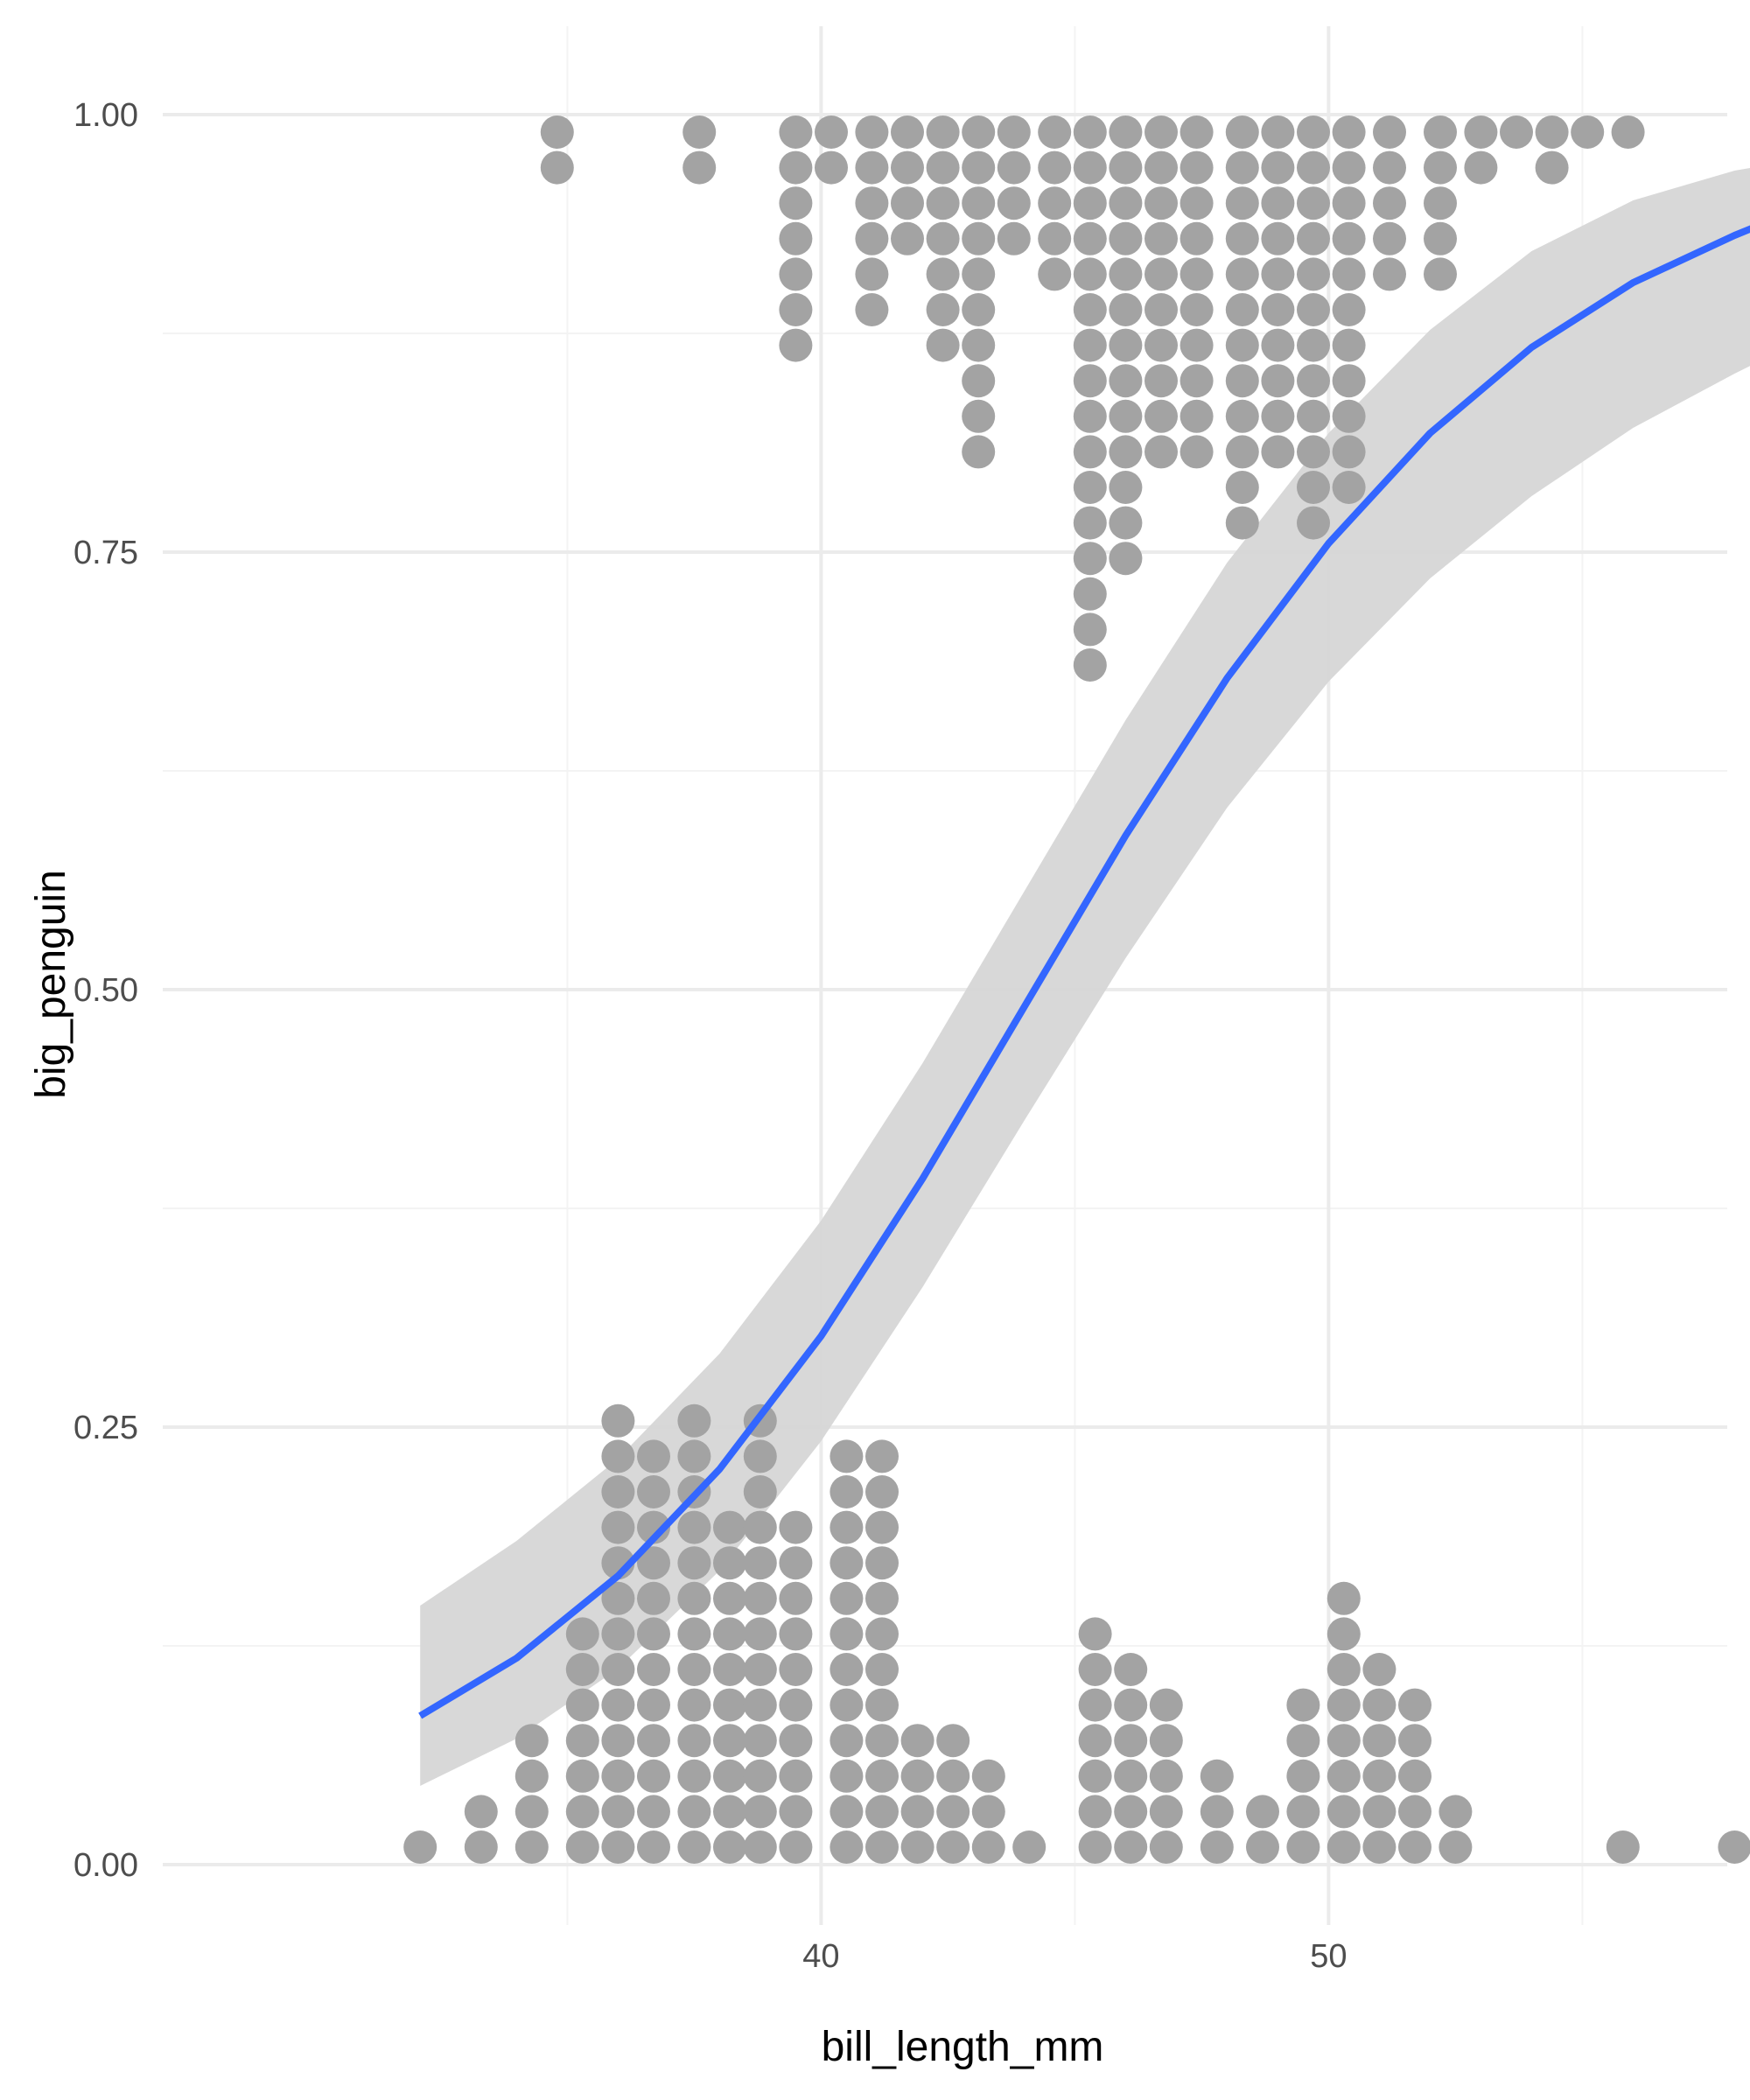 This screenshot has width=1750, height=2100. Describe the element at coordinates (106, 553) in the screenshot. I see `y-tick-label: 0.75` at that location.